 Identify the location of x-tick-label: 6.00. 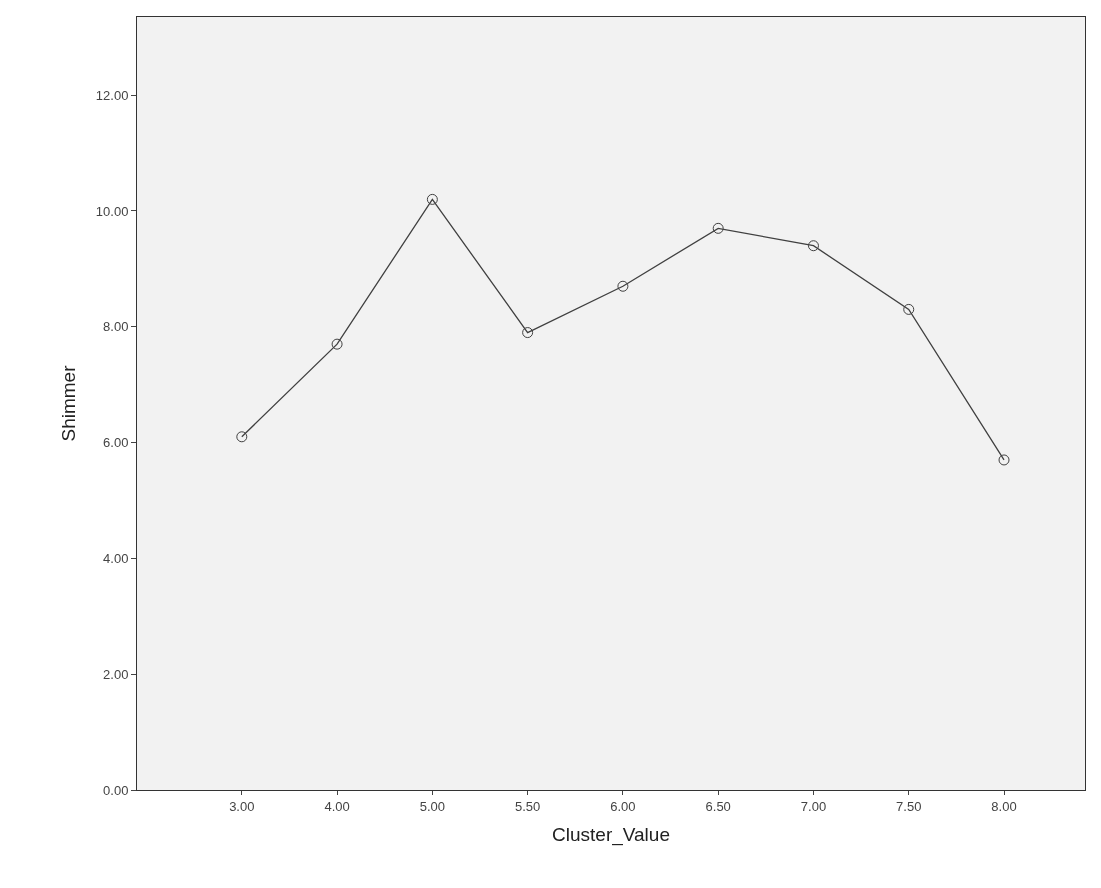
(623, 806).